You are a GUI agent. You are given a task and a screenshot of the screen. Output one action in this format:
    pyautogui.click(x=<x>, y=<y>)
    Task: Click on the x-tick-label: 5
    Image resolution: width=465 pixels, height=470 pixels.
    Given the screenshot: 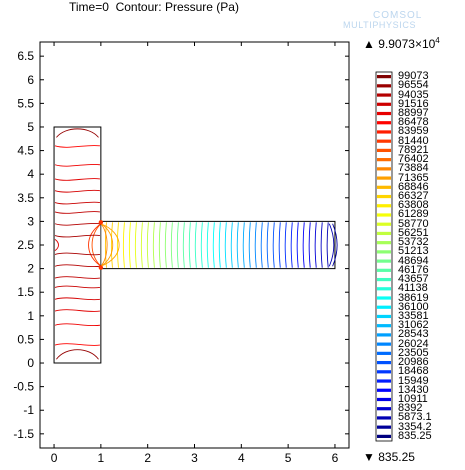 What is the action you would take?
    pyautogui.click(x=288, y=458)
    